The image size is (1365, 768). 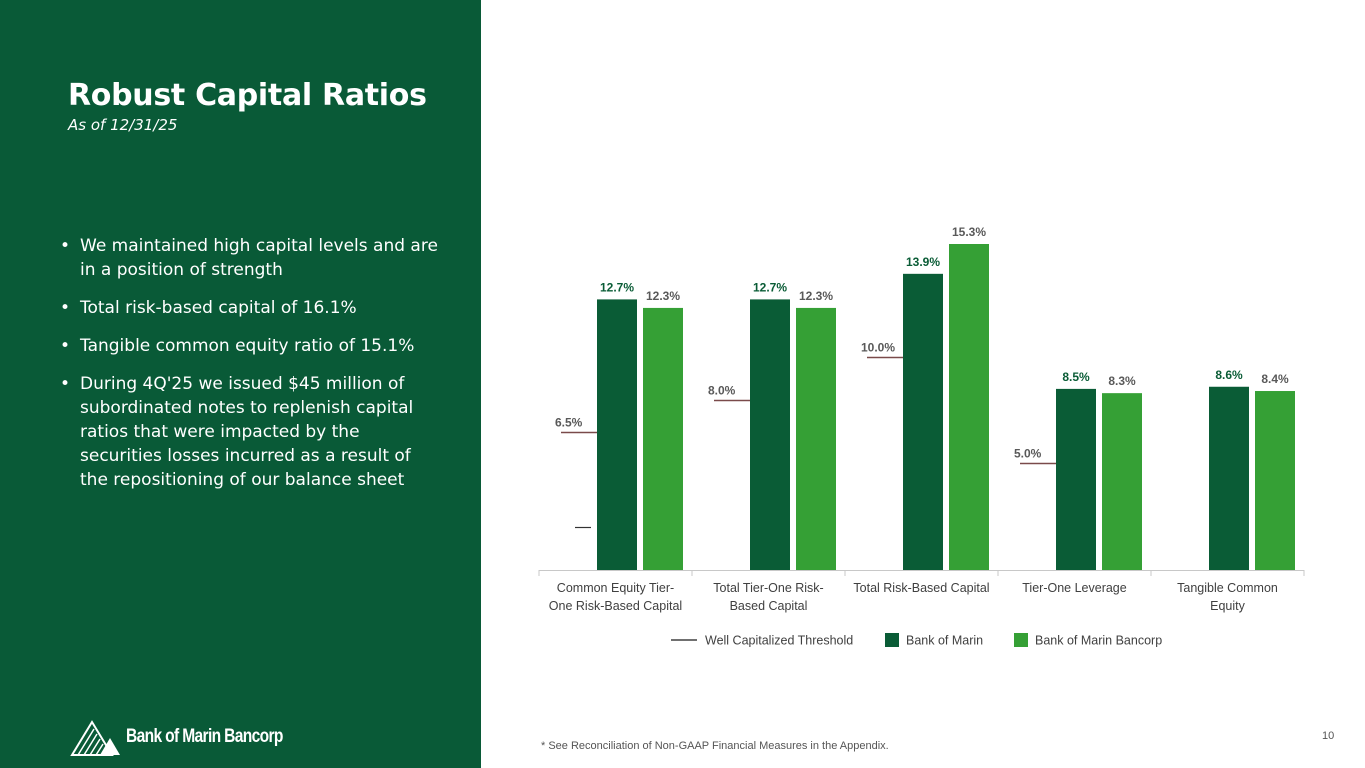 I want to click on logo-text: Bank of Marin Bancorp, so click(x=204, y=736).